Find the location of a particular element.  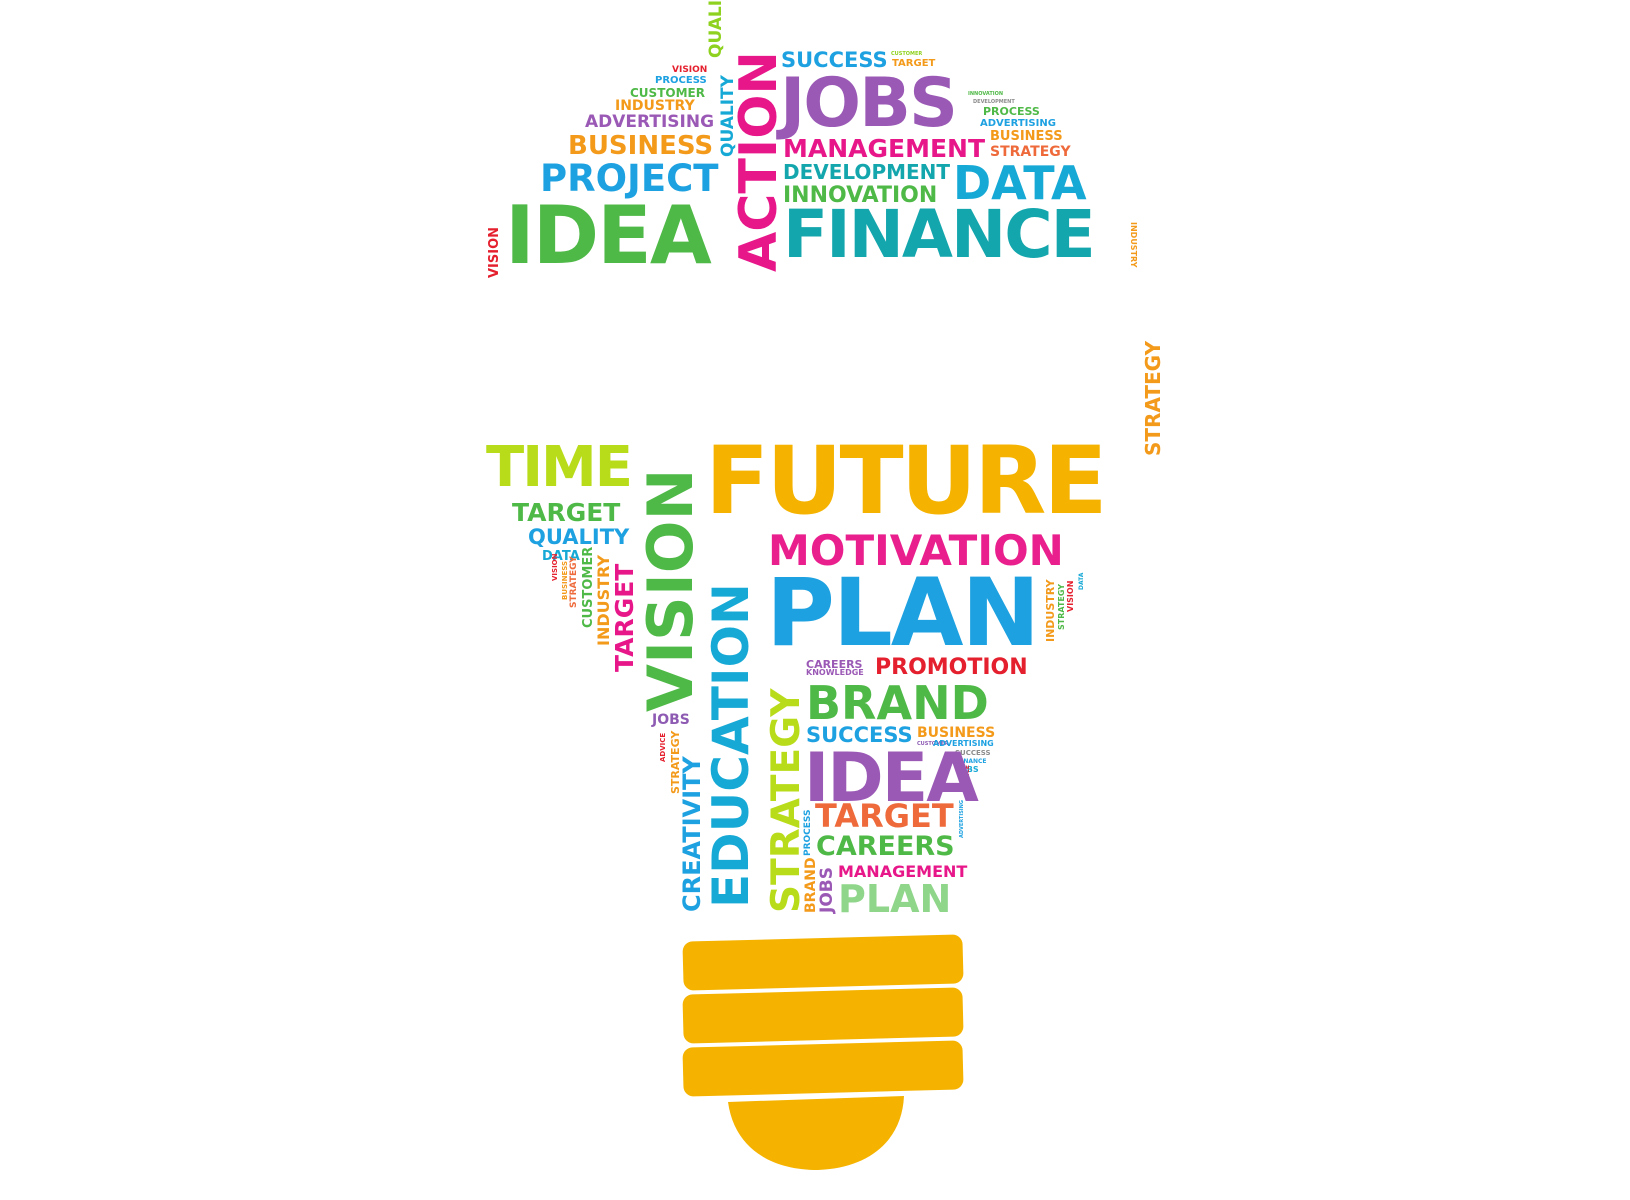

word: QUALITY is located at coordinates (579, 537).